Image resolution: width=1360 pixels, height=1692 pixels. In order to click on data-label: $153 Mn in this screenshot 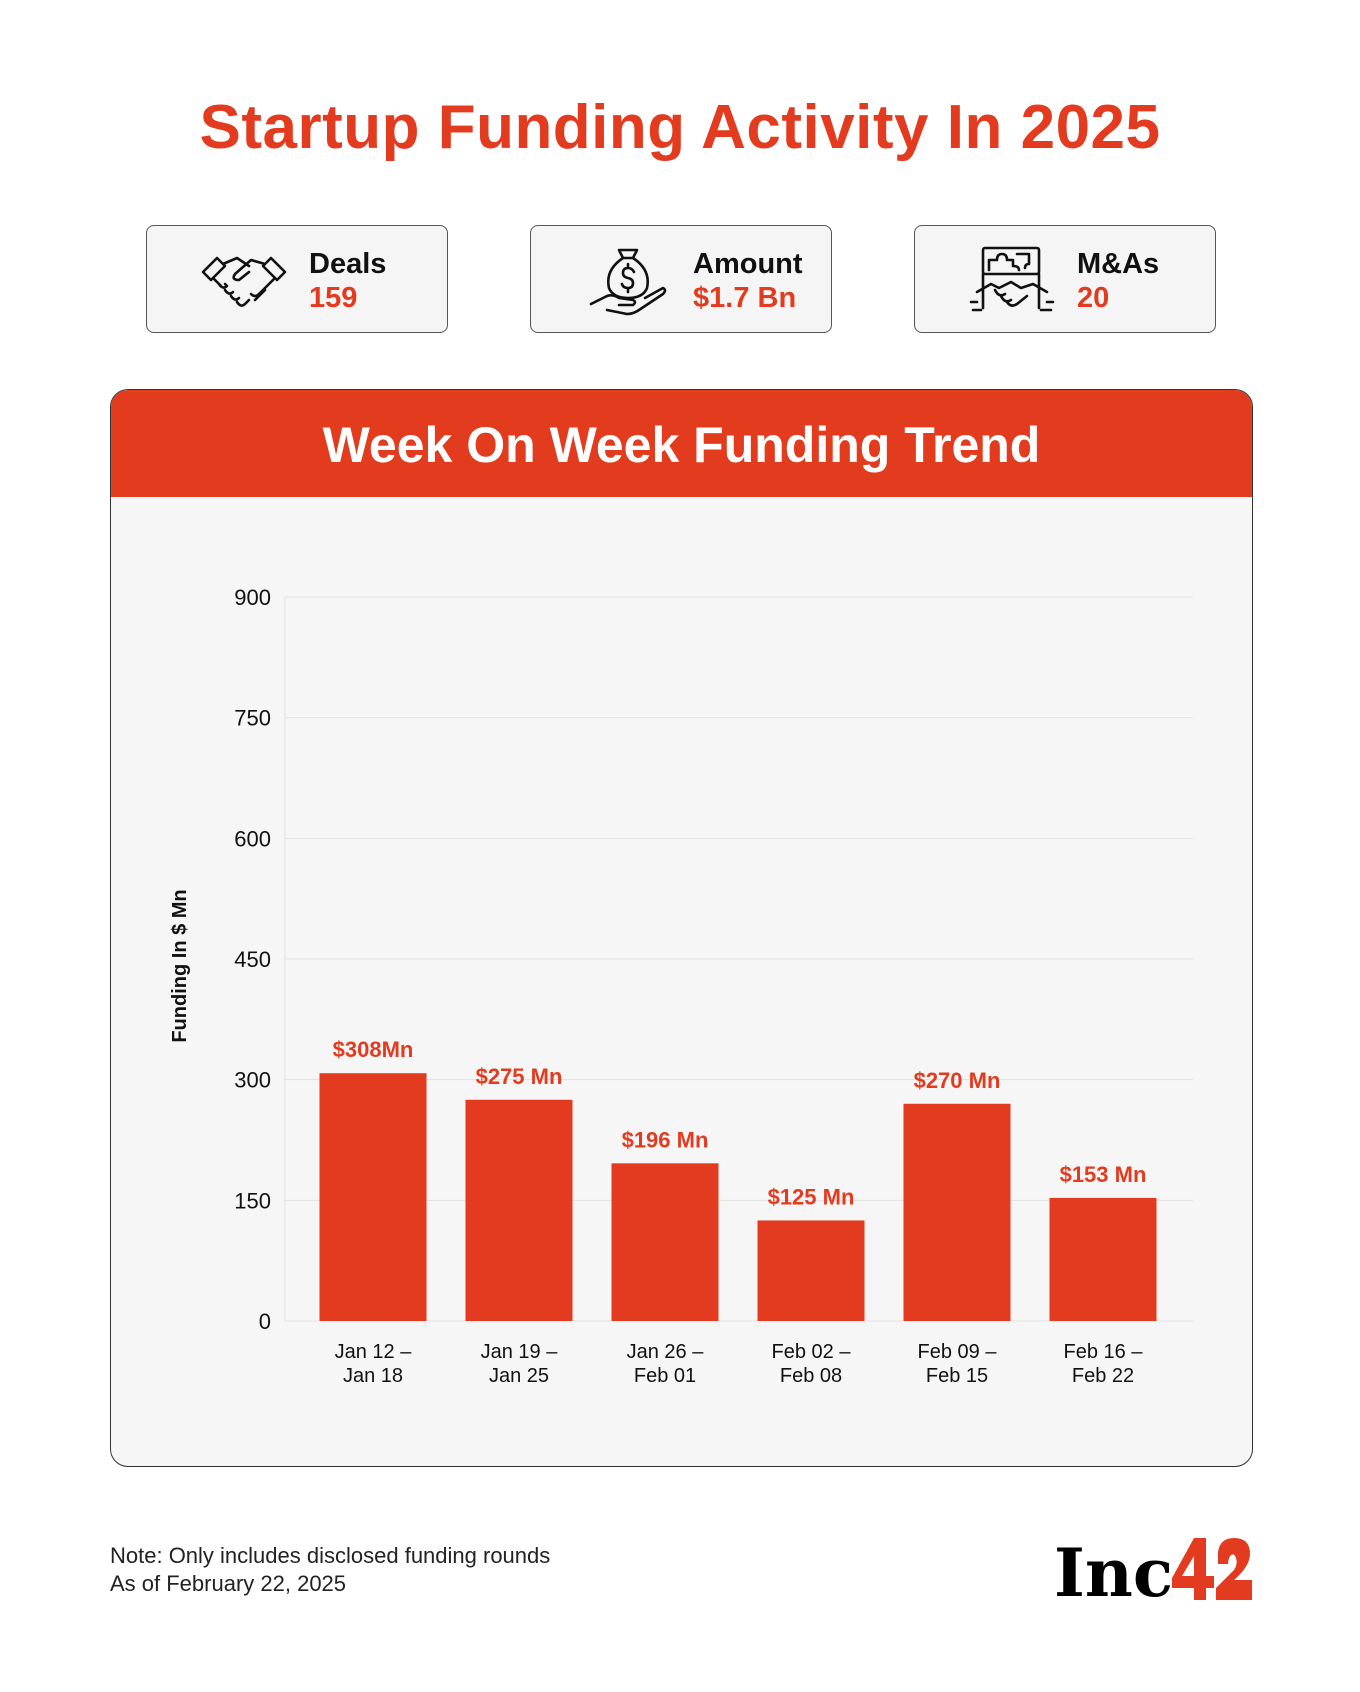, I will do `click(1103, 1174)`.